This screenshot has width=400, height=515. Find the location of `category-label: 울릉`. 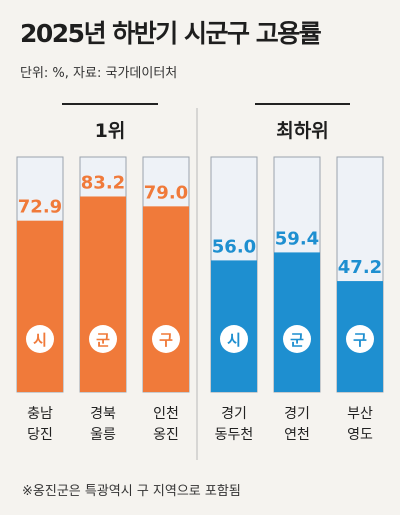

category-label: 울릉 is located at coordinates (103, 435).